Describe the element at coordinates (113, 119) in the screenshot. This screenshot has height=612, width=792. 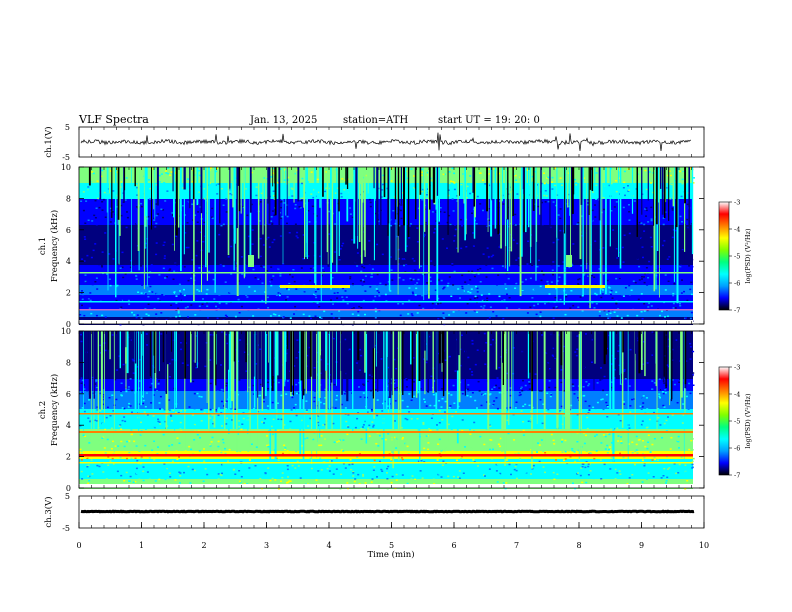
I see `figure-title: VLF Spectra` at that location.